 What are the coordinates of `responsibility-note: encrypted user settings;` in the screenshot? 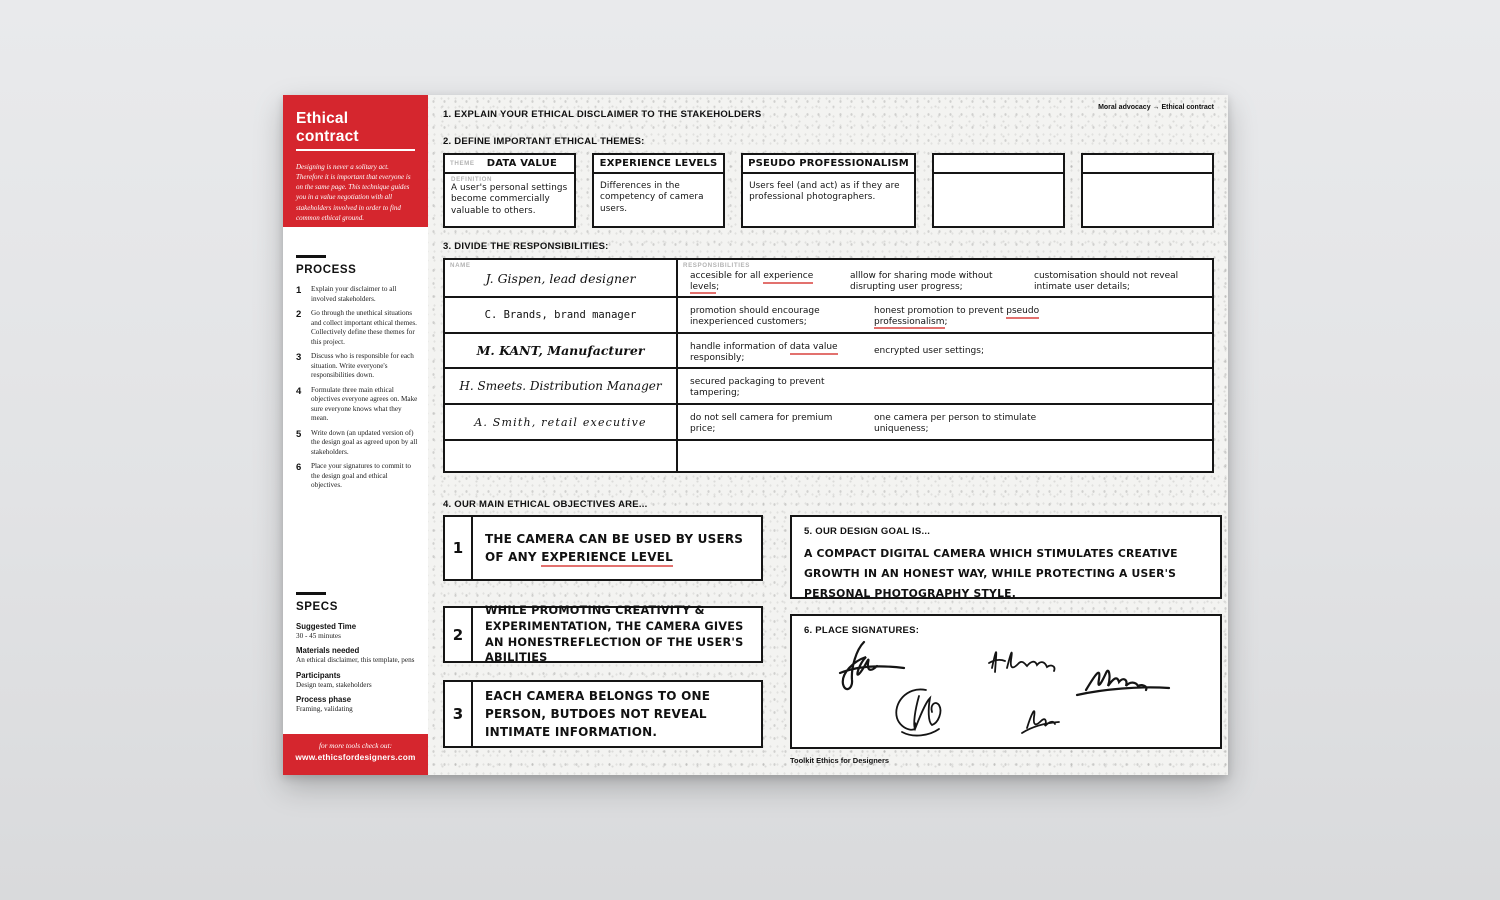 It's located at (929, 351).